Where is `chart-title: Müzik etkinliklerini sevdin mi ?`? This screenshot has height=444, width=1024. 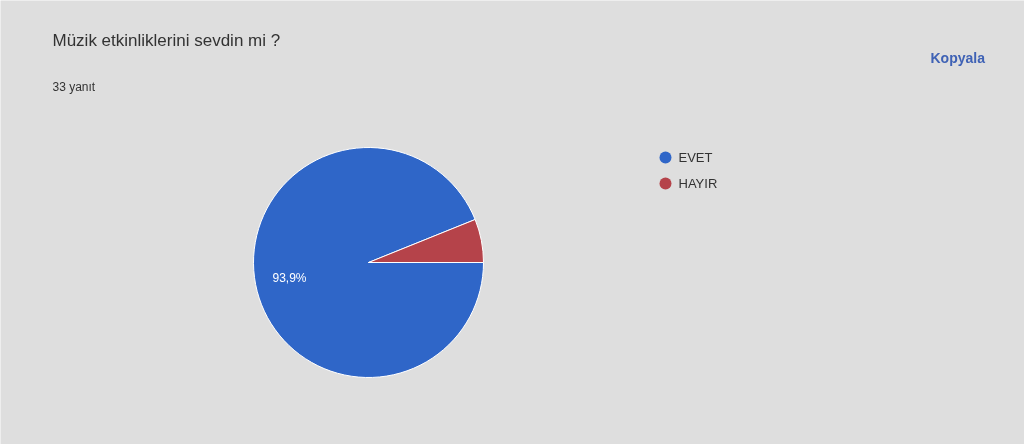
chart-title: Müzik etkinliklerini sevdin mi ? is located at coordinates (166, 40).